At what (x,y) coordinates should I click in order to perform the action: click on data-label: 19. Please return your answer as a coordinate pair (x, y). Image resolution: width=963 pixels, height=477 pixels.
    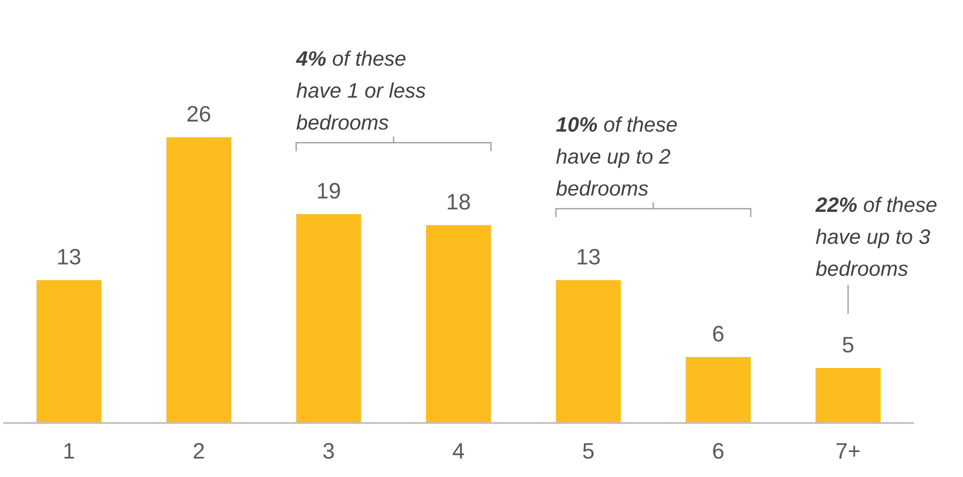
    Looking at the image, I should click on (329, 190).